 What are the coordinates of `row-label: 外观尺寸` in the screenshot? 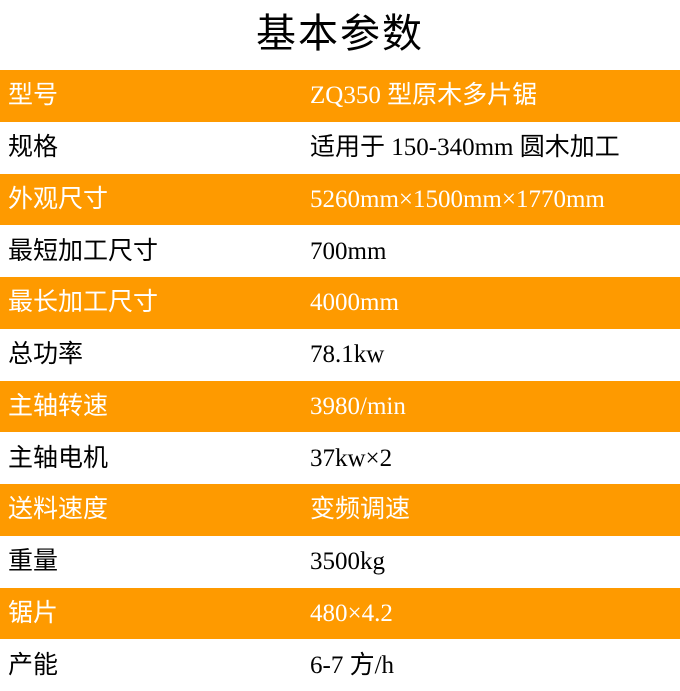 It's located at (58, 199).